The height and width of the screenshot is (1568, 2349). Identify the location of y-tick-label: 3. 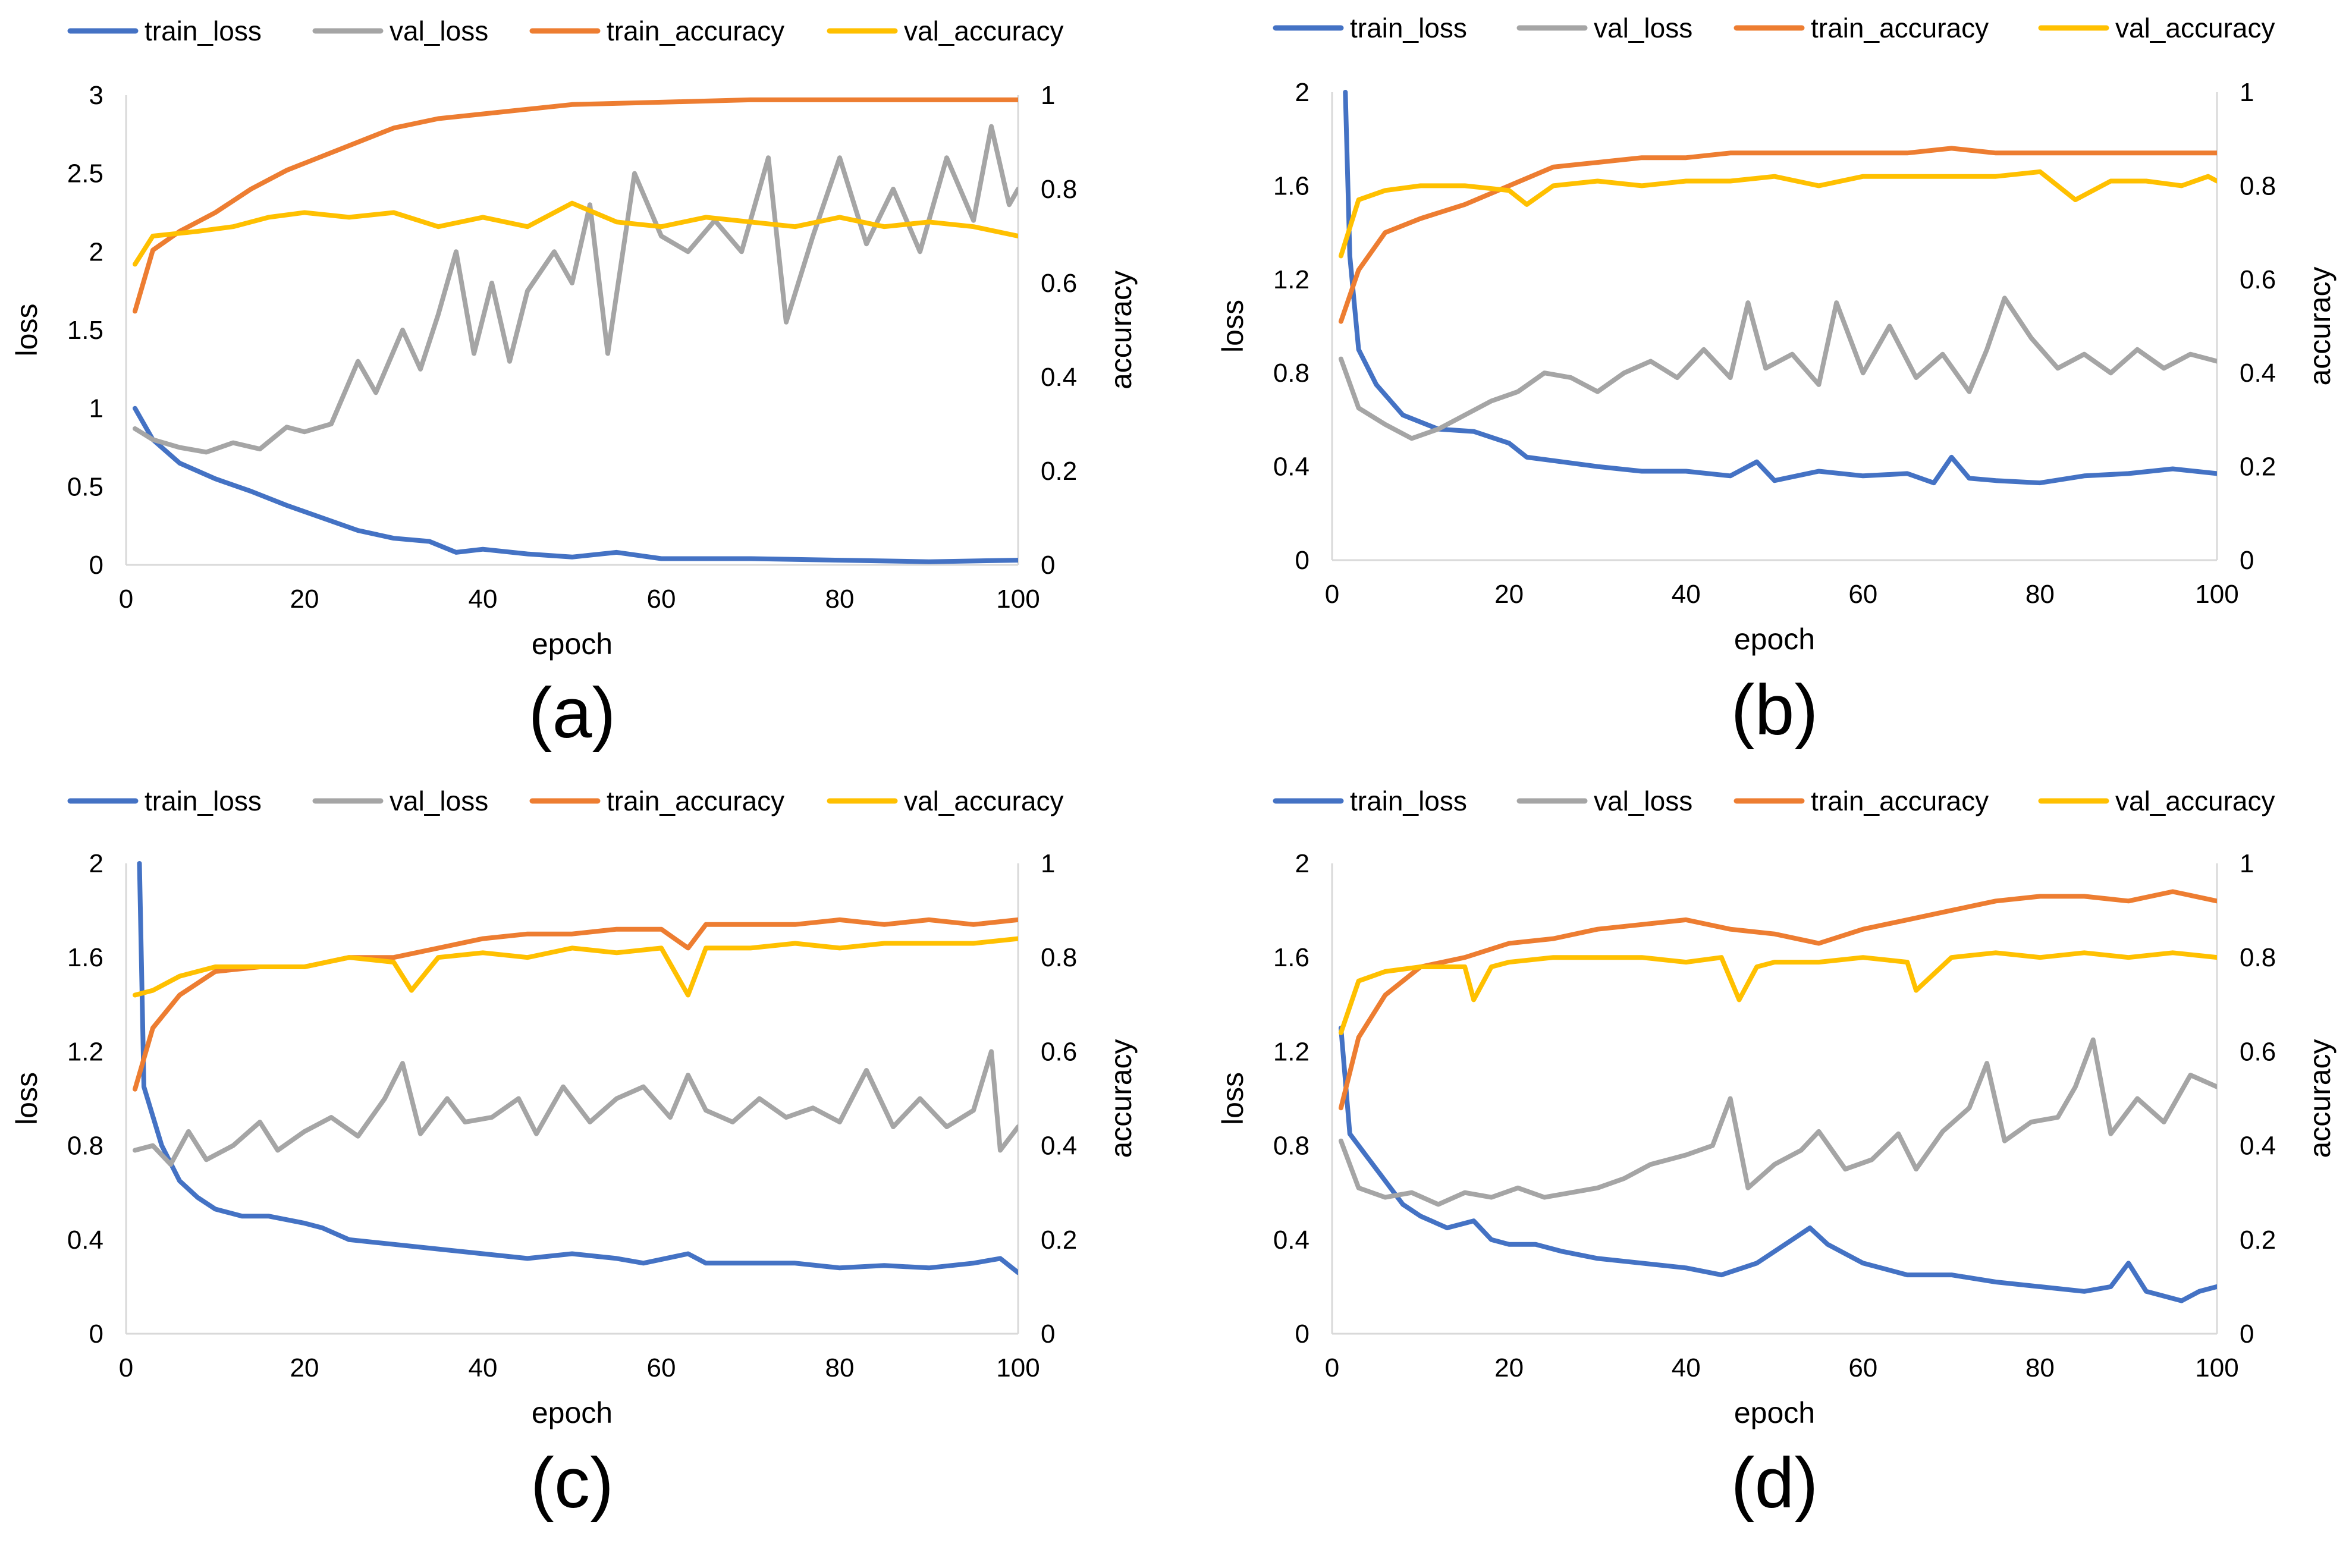
(96, 95).